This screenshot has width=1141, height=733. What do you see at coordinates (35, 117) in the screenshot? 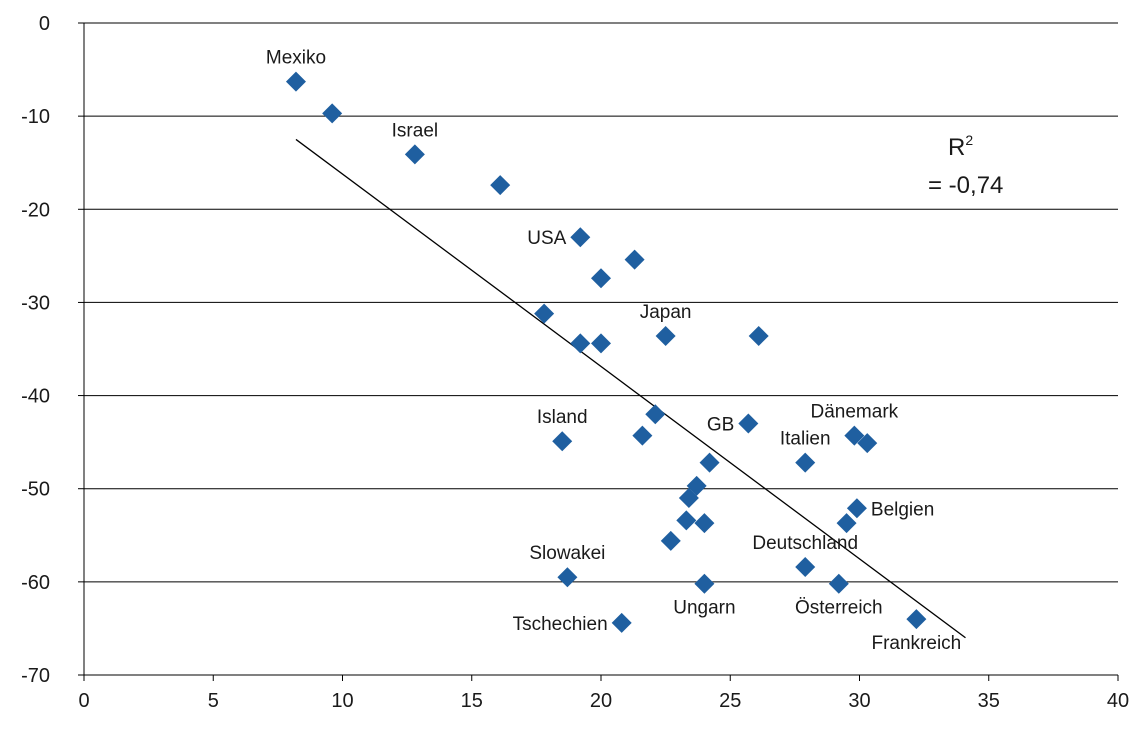
I see `y-tick-label: -10` at bounding box center [35, 117].